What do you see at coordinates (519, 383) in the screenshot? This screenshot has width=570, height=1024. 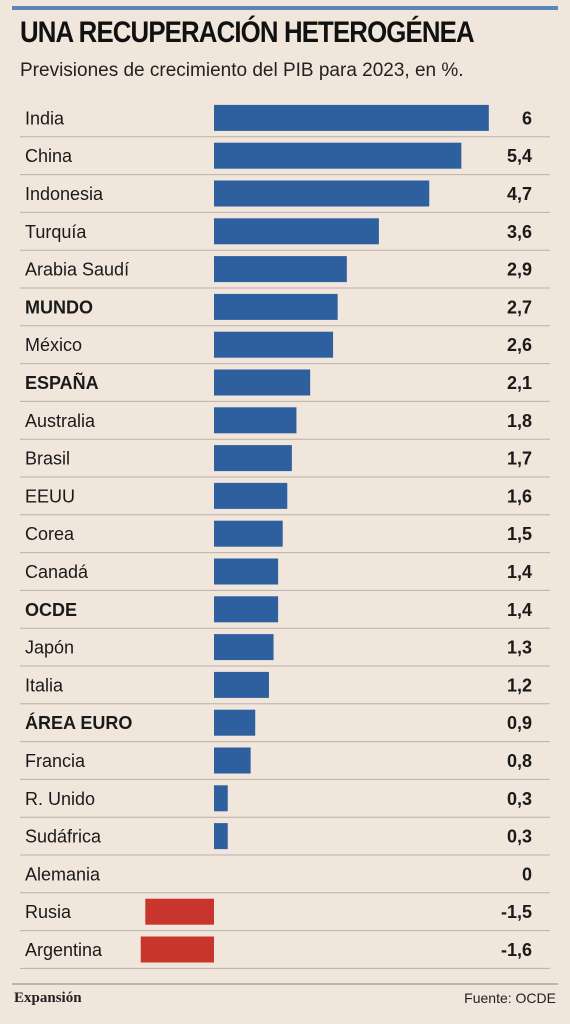 I see `value-label: 2,1` at bounding box center [519, 383].